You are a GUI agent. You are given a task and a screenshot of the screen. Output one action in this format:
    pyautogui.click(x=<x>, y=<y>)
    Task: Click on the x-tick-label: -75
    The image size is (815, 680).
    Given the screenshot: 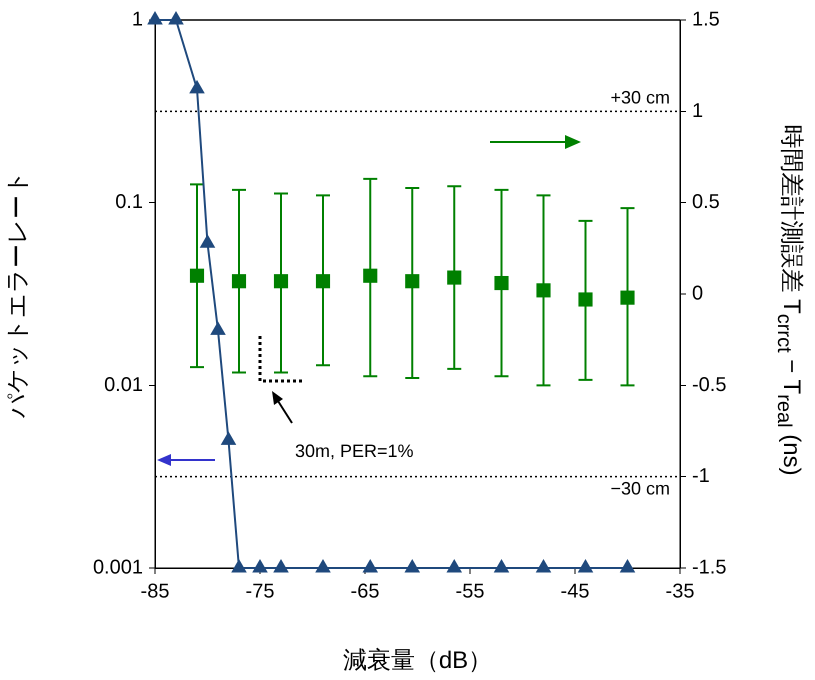 What is the action you would take?
    pyautogui.click(x=260, y=591)
    